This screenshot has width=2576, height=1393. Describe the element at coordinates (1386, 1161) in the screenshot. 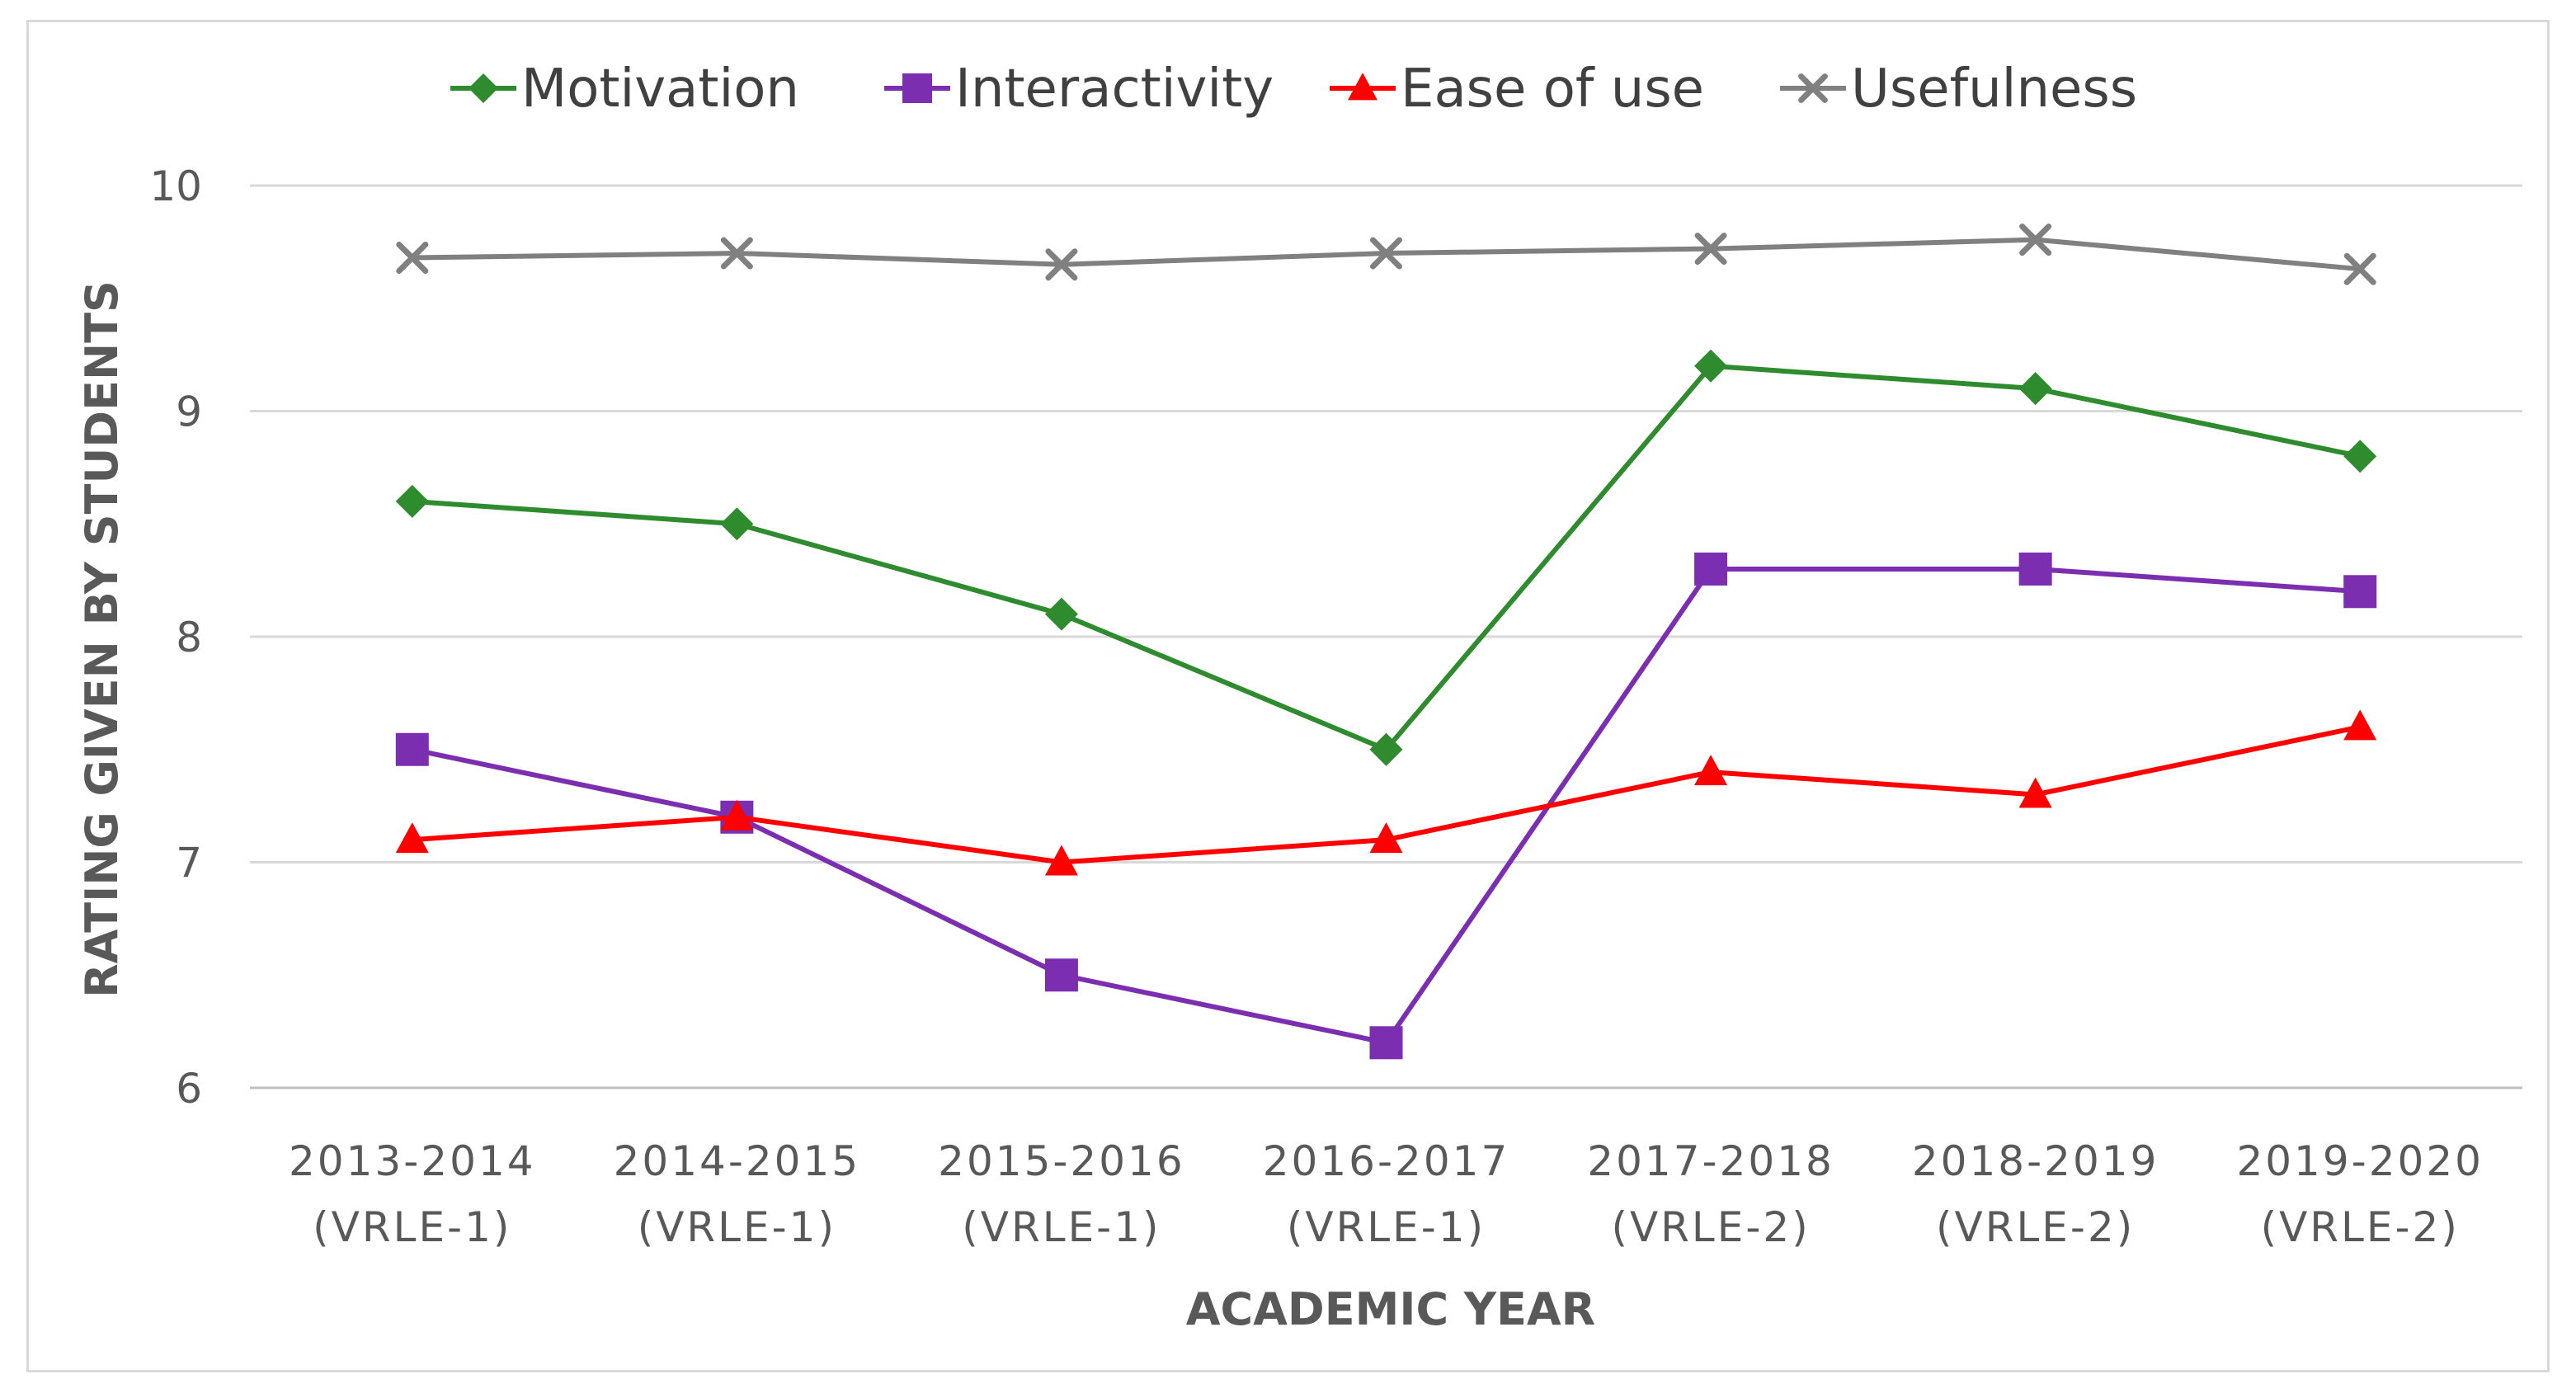

I see `x-tick-label: 2016-2017` at that location.